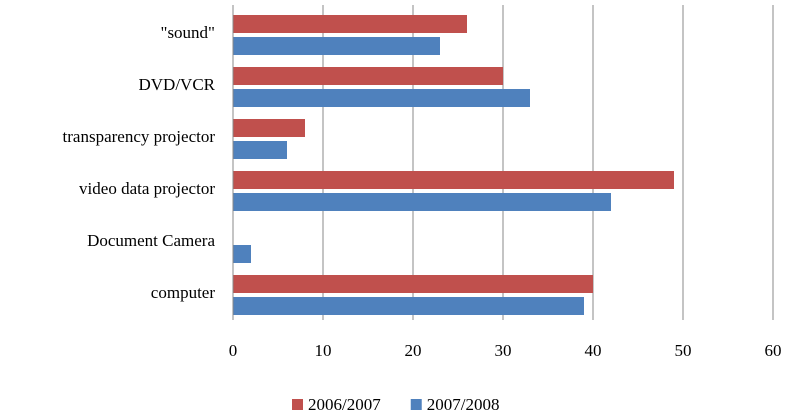 The width and height of the screenshot is (795, 419). What do you see at coordinates (139, 136) in the screenshot?
I see `y-tick-label: transparency projector` at bounding box center [139, 136].